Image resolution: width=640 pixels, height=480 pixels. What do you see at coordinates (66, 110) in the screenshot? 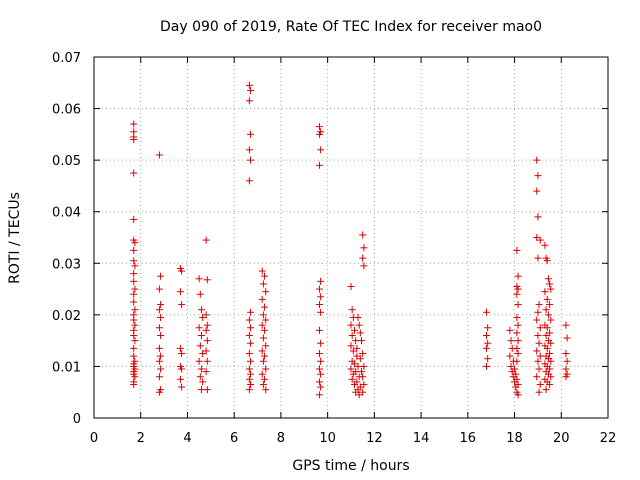
I see `y-tick-label: 0.06` at bounding box center [66, 110].